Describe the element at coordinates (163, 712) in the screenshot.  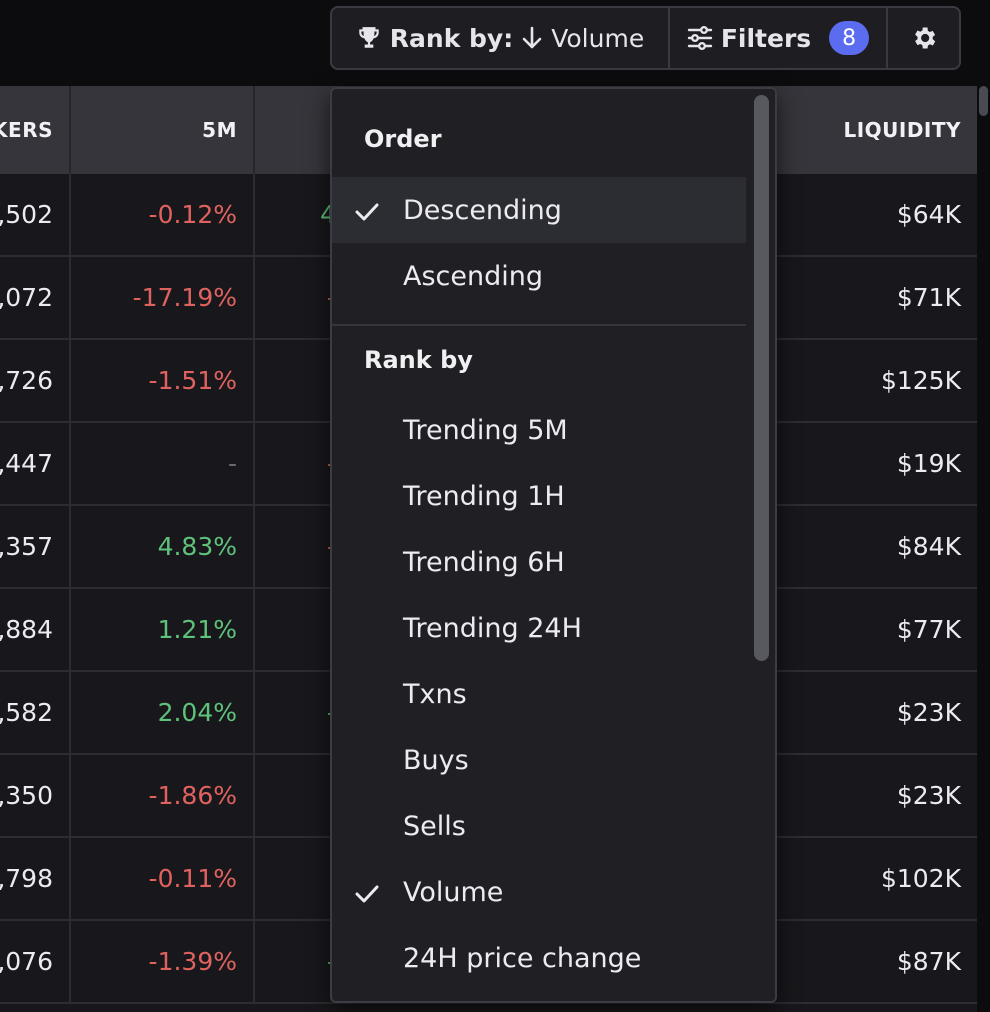
I see `change-5m-cell: 2.04%` at that location.